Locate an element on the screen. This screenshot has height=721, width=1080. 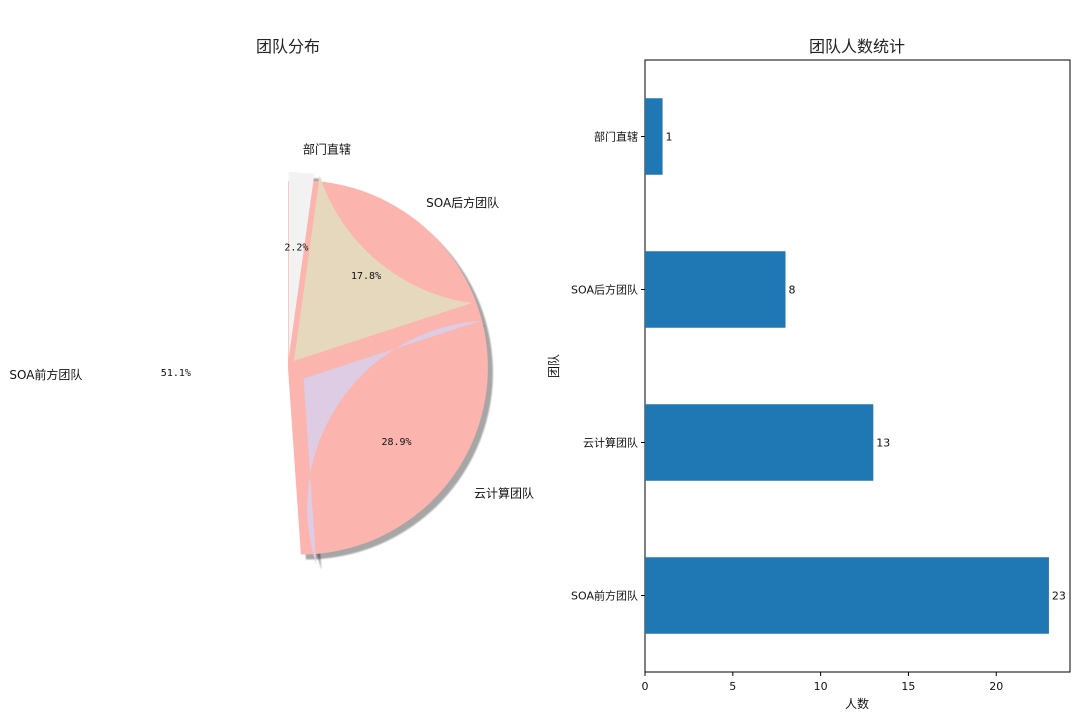
bar-value-label: 1 is located at coordinates (669, 137).